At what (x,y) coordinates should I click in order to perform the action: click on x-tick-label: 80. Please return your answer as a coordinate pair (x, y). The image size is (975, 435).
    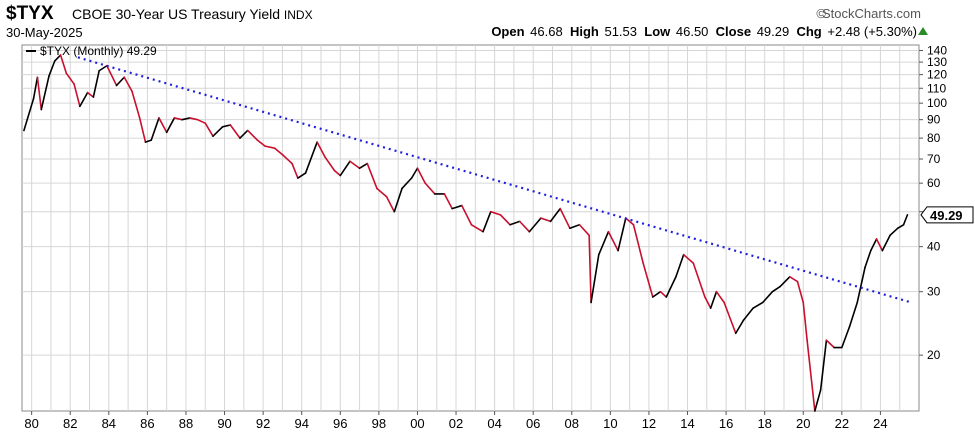
    Looking at the image, I should click on (31, 423).